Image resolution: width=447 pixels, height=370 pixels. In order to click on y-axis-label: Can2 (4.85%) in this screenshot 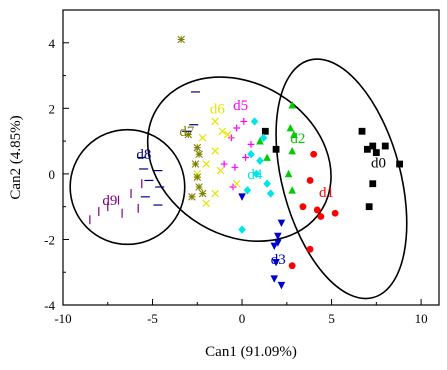, I will do `click(16, 157)`.